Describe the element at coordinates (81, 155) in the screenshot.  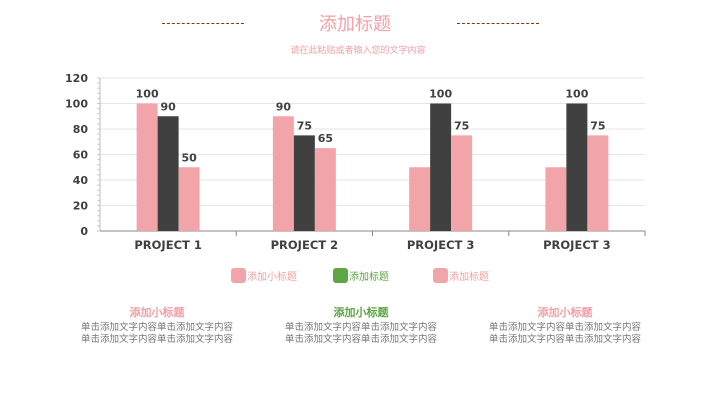
I see `y-tick-label: 60` at that location.